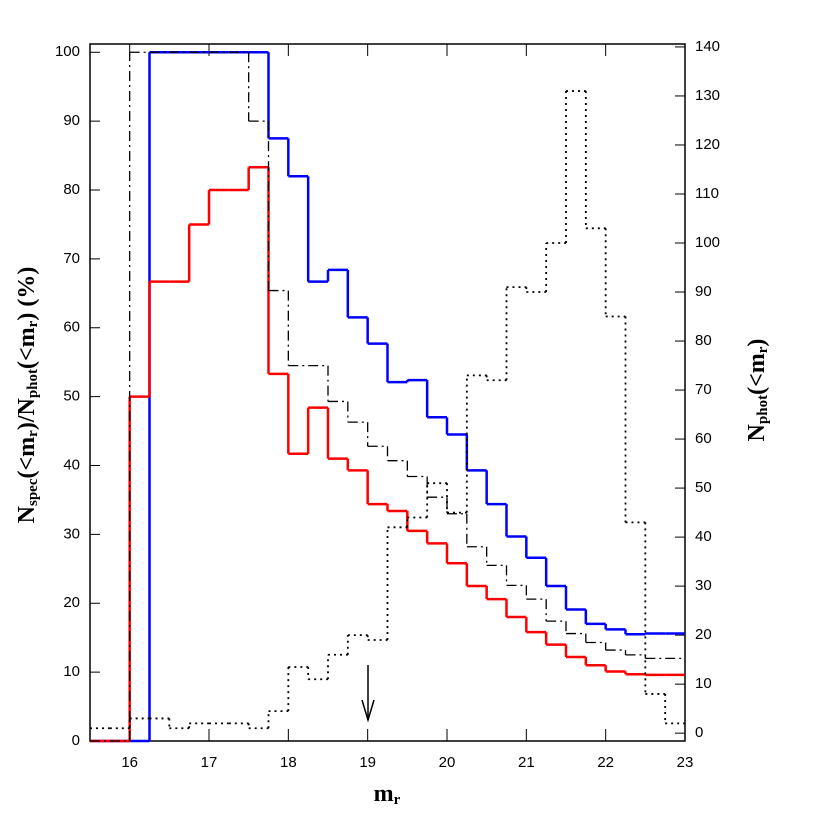 The width and height of the screenshot is (830, 830). What do you see at coordinates (71, 464) in the screenshot?
I see `y-tick-label: 40` at bounding box center [71, 464].